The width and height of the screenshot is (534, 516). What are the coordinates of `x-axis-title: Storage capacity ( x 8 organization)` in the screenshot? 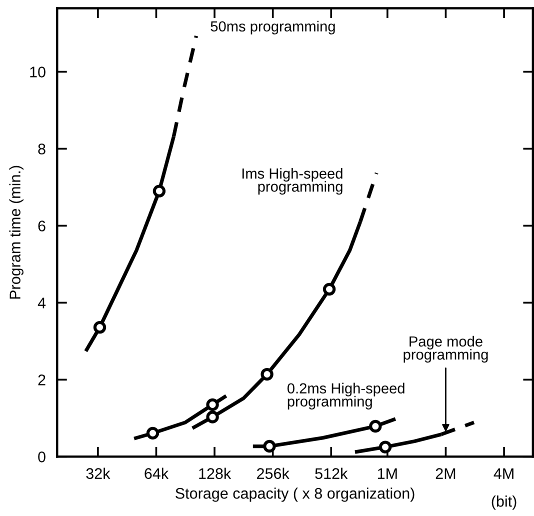 It's located at (295, 495).